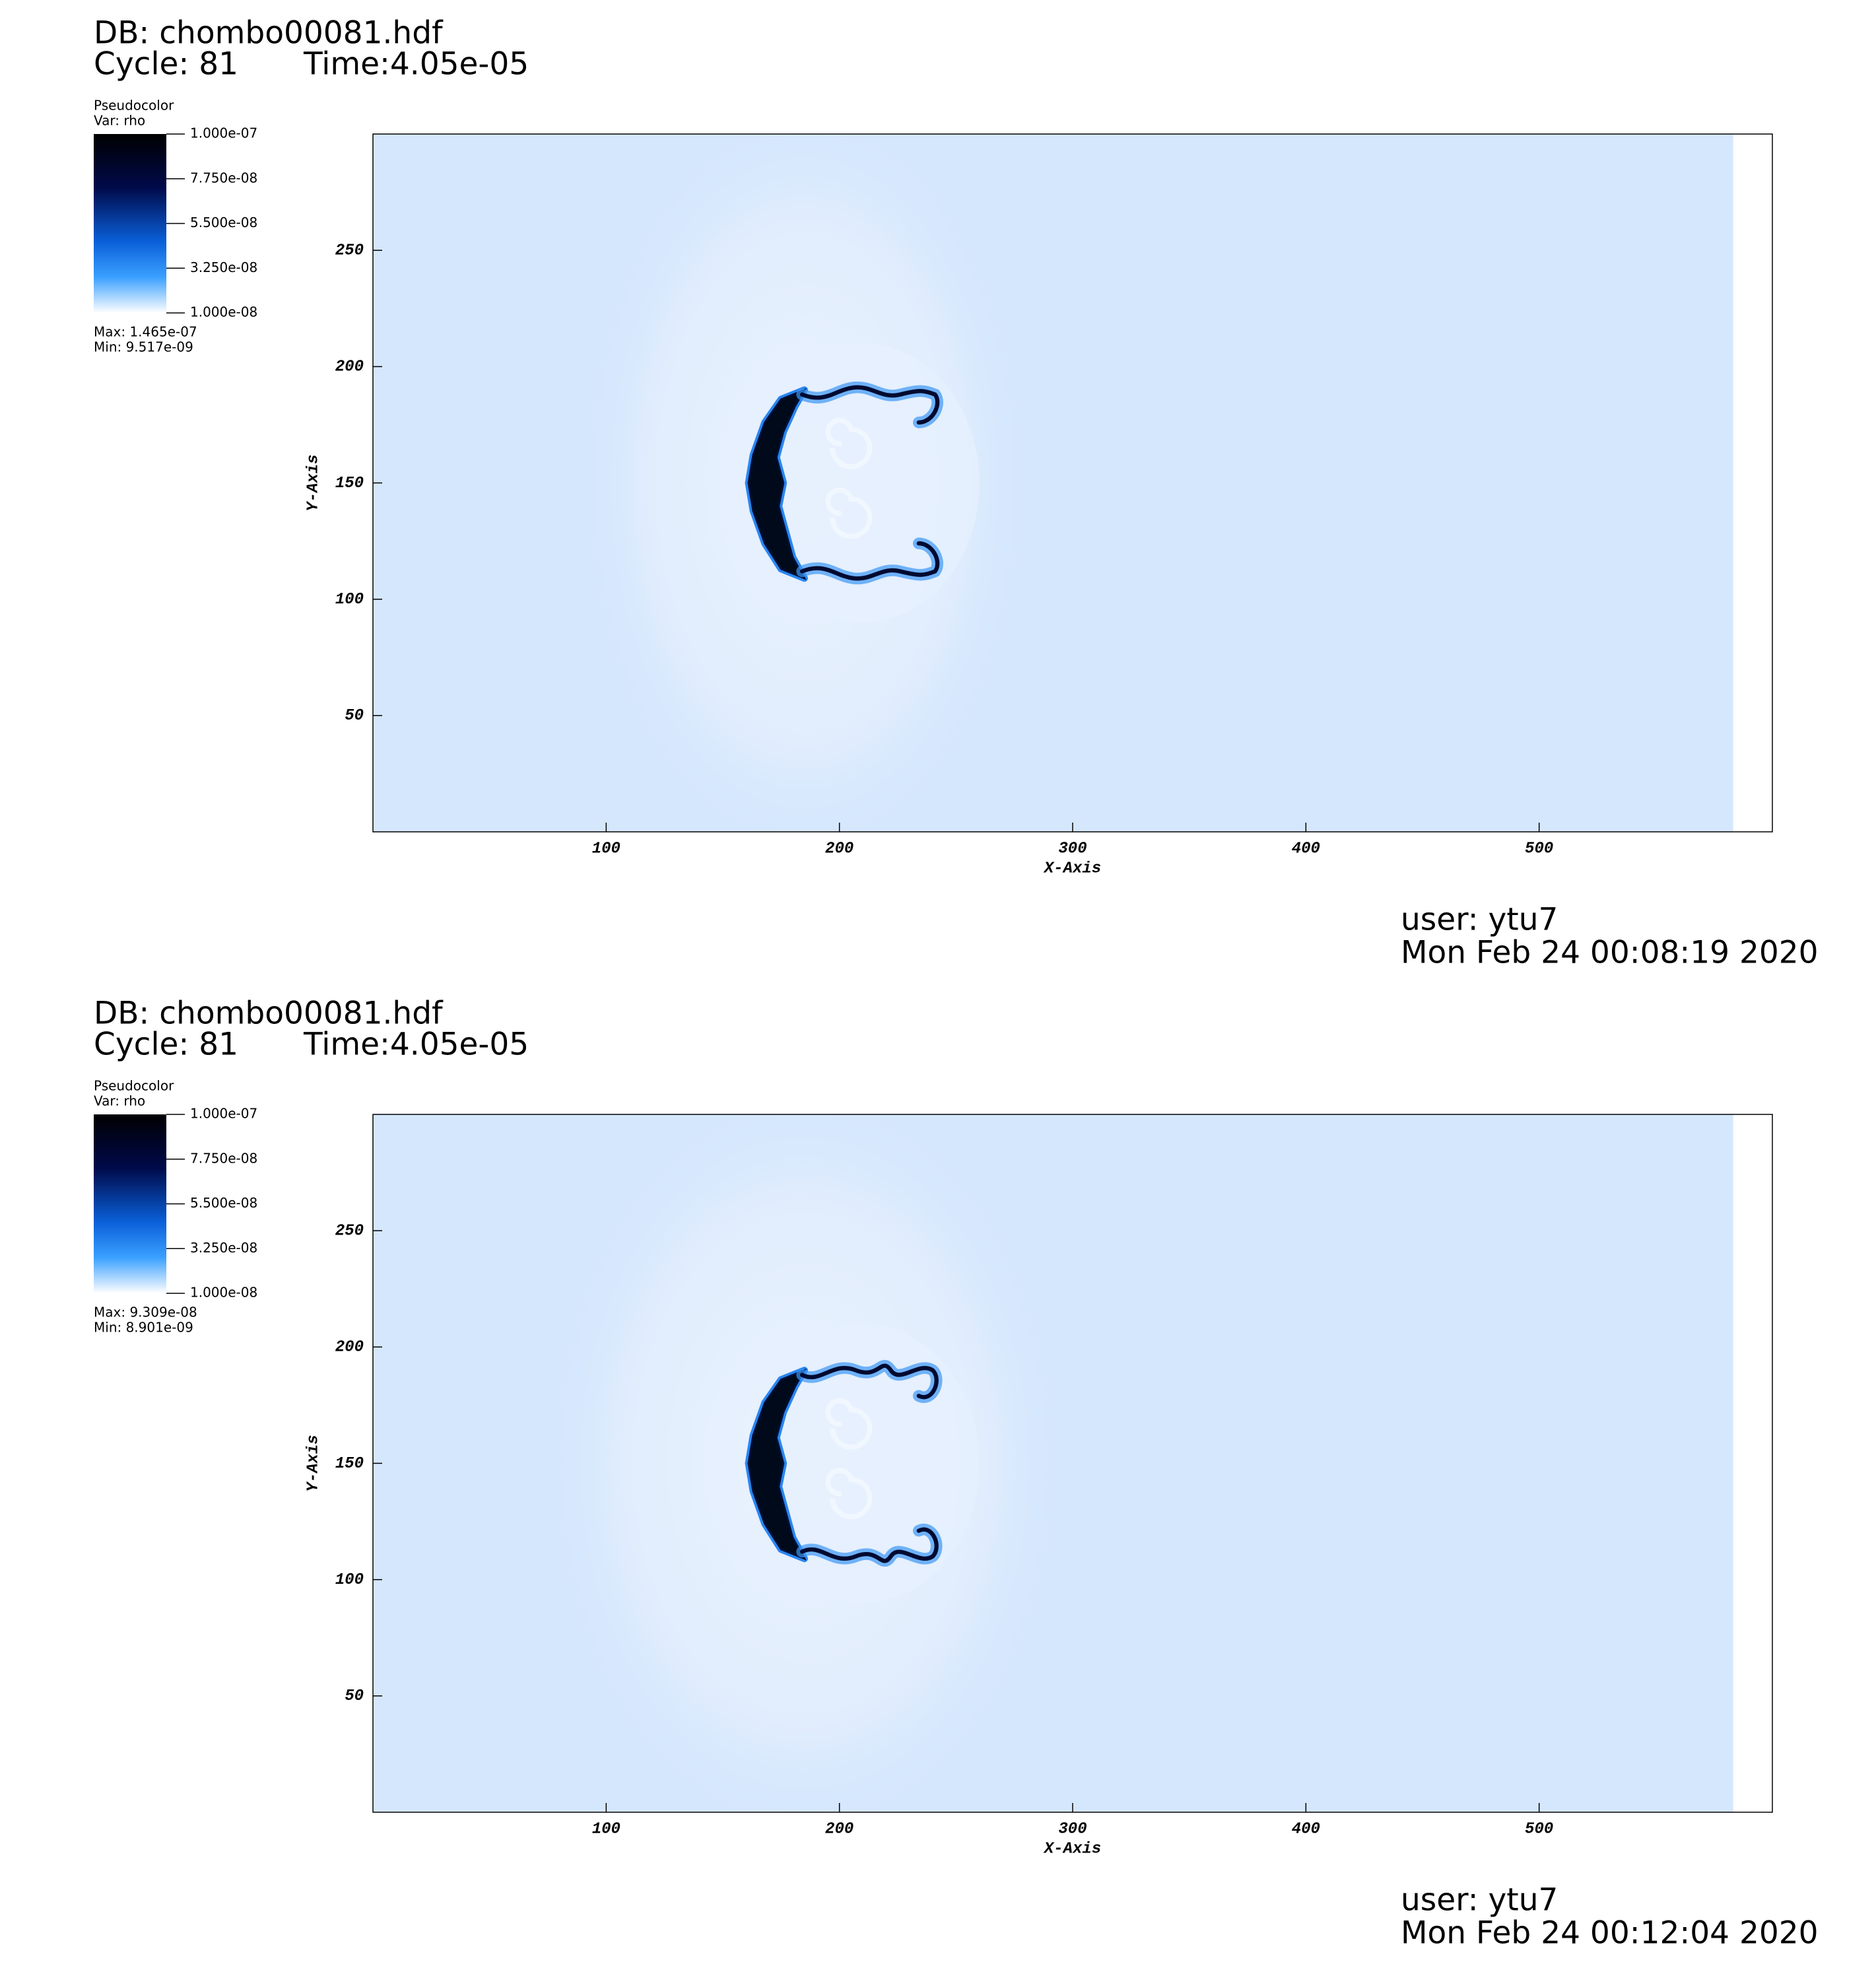 This screenshot has width=1876, height=1970. What do you see at coordinates (143, 347) in the screenshot?
I see `min-label: Min: 9.517e-09` at bounding box center [143, 347].